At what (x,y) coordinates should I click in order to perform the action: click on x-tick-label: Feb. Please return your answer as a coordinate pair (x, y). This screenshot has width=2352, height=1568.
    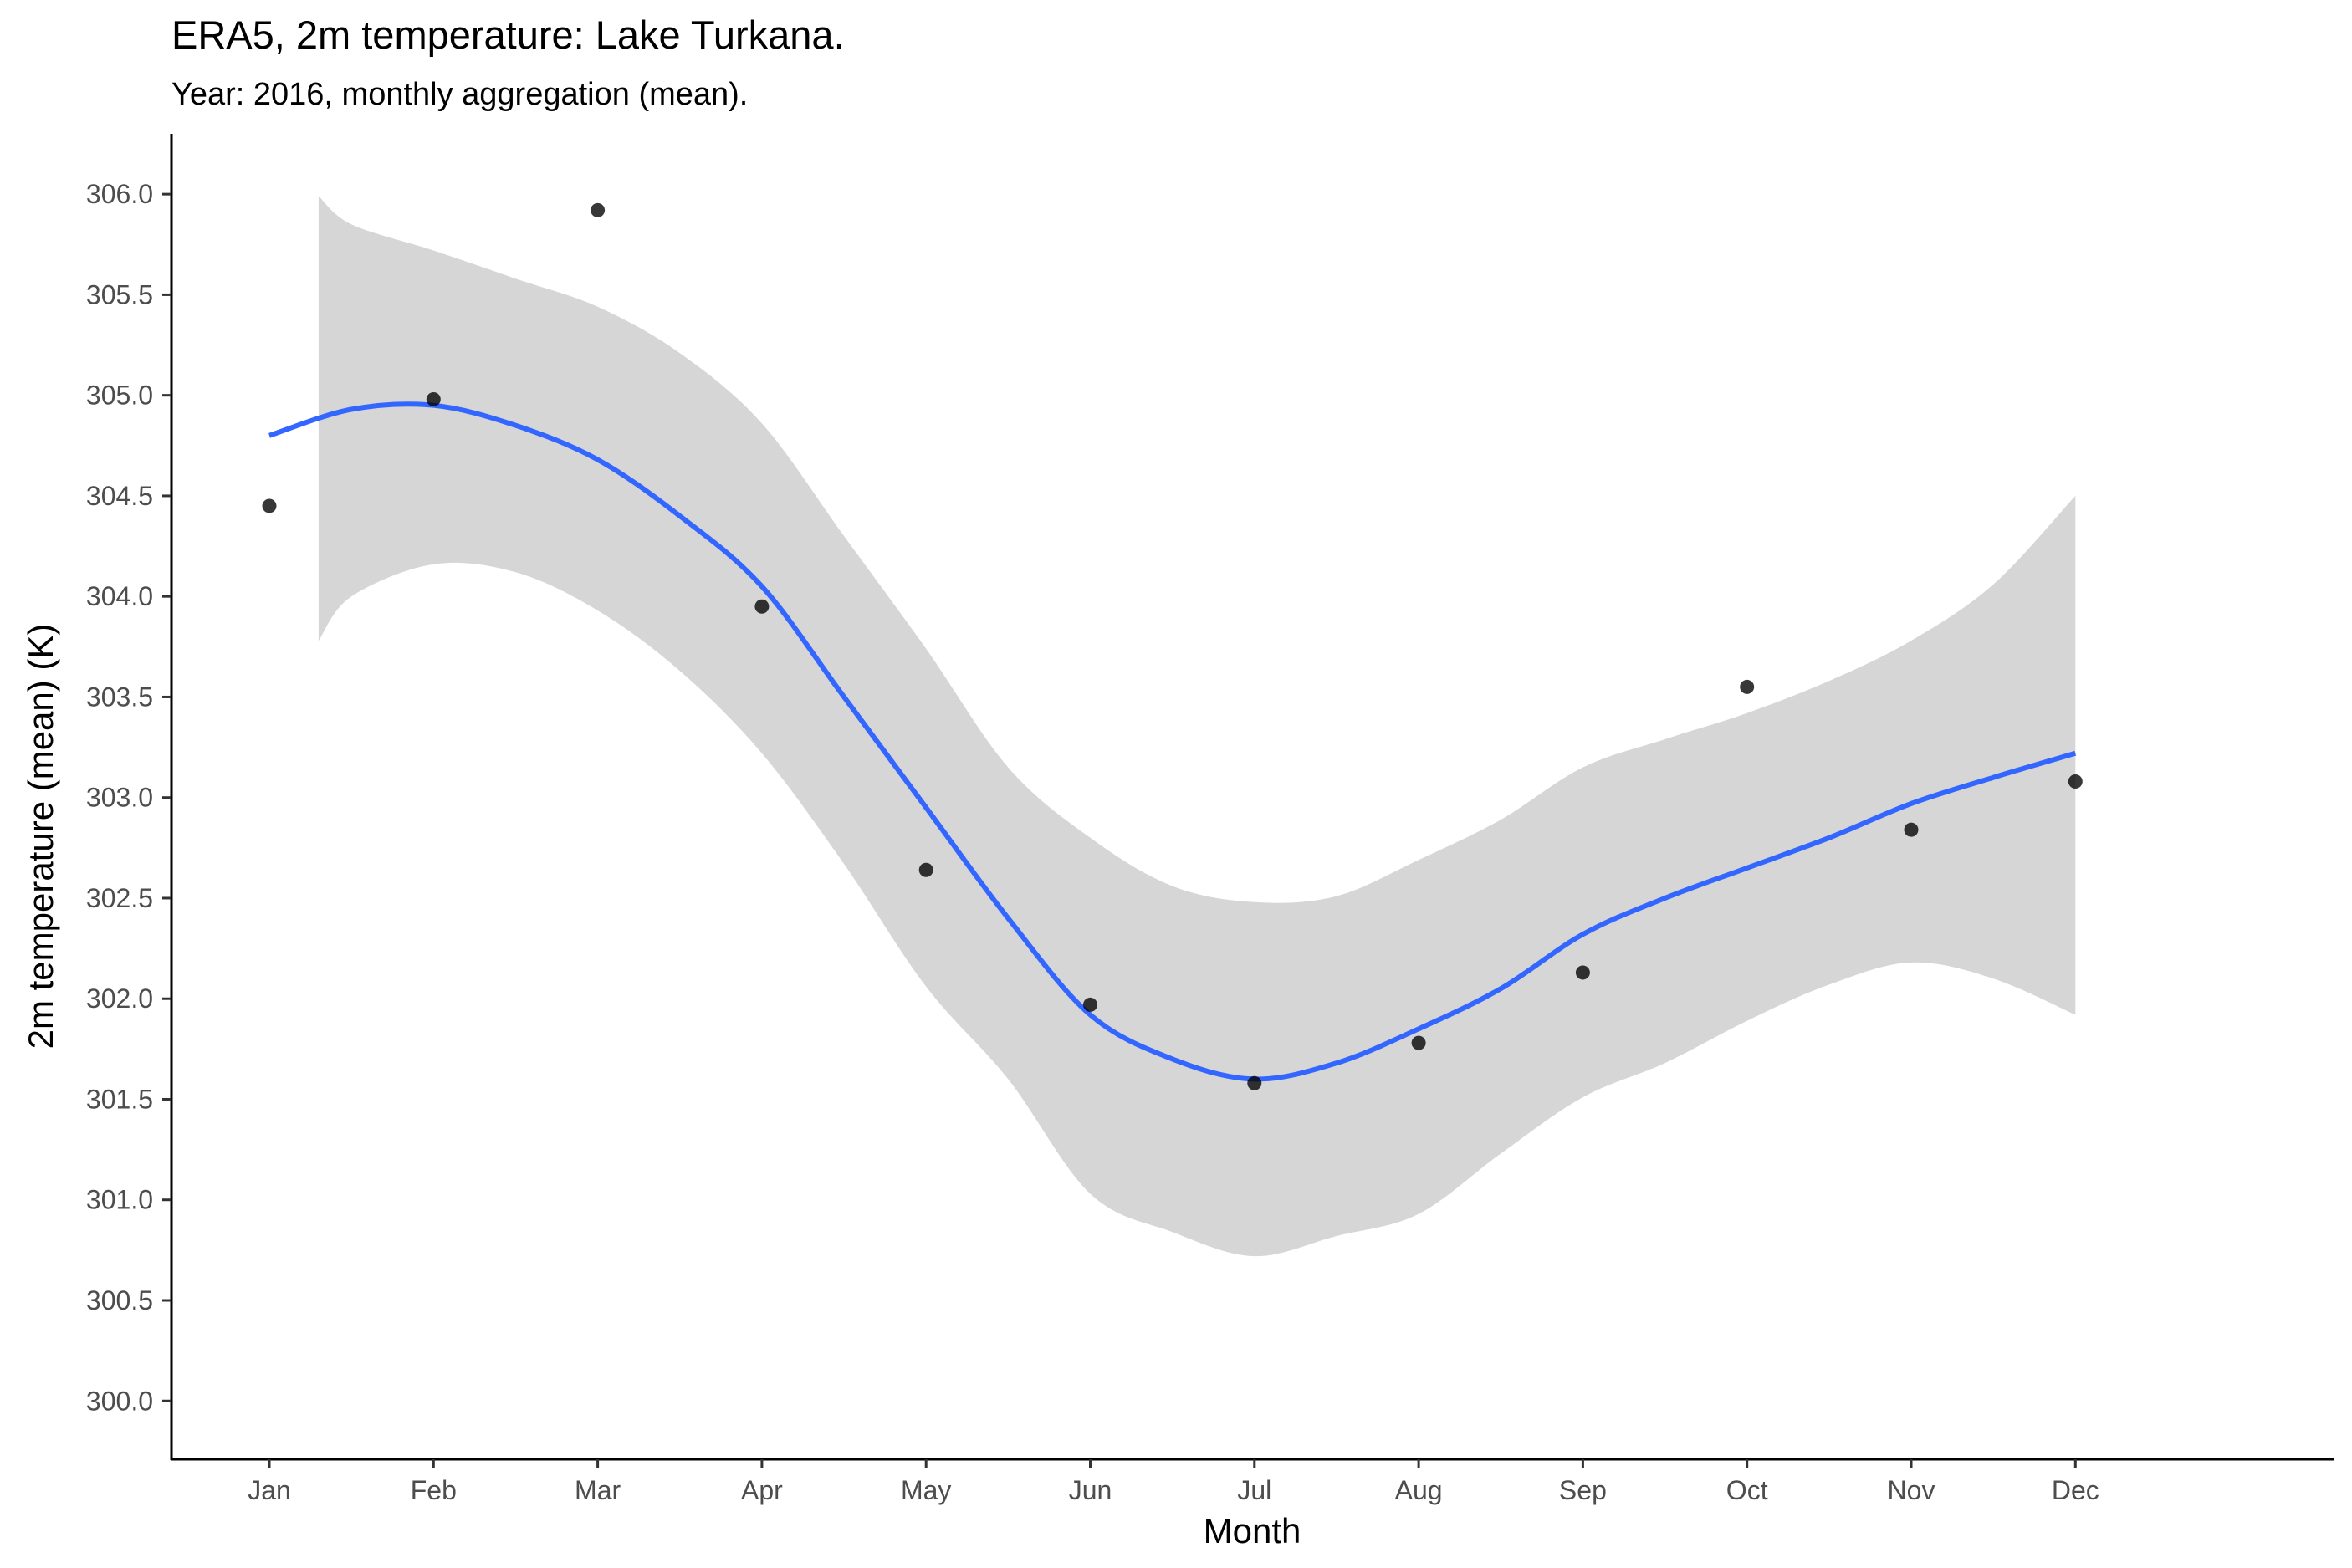
    Looking at the image, I should click on (434, 1490).